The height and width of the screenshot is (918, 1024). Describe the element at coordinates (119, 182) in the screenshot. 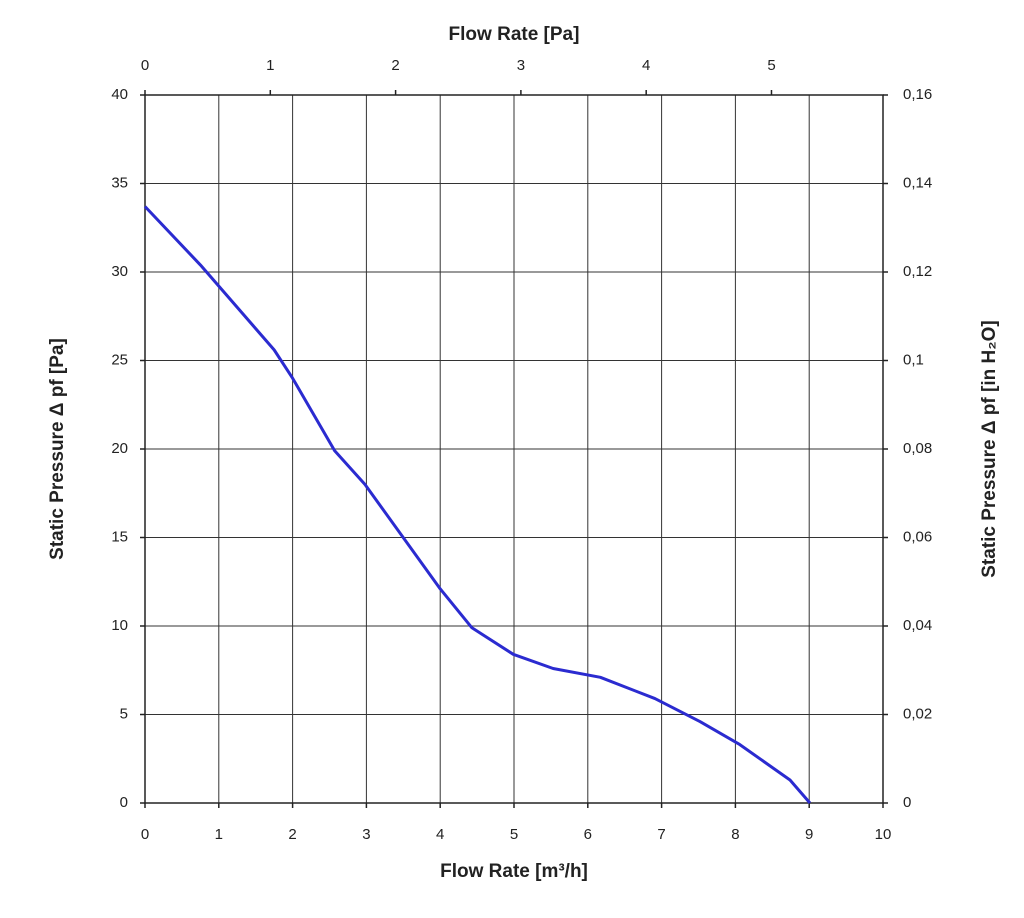

I see `y-tick-label: 35` at that location.